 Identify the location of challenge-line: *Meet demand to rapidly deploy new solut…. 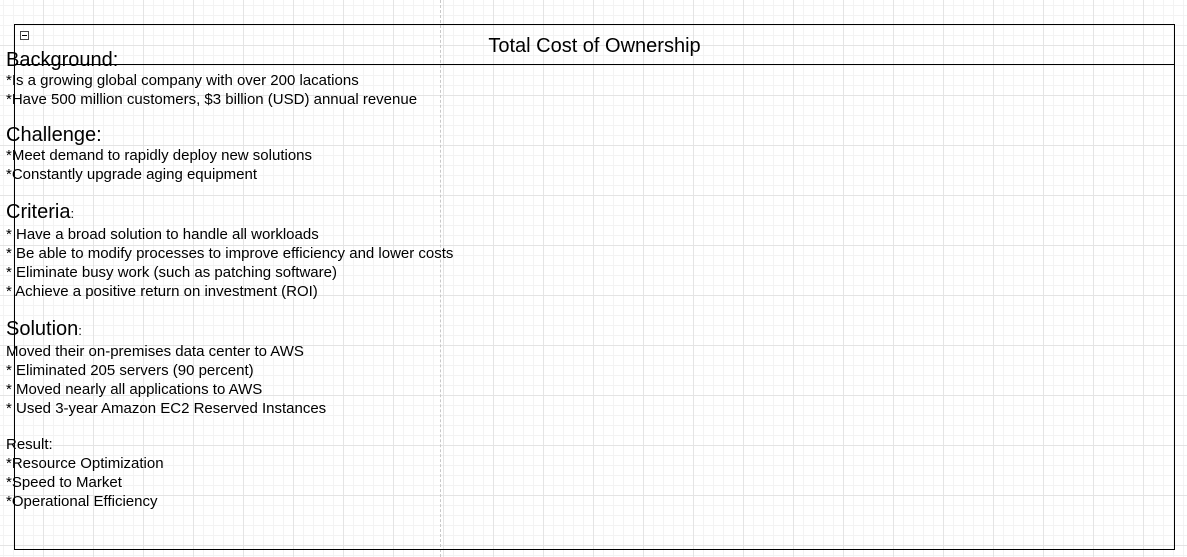
(159, 155).